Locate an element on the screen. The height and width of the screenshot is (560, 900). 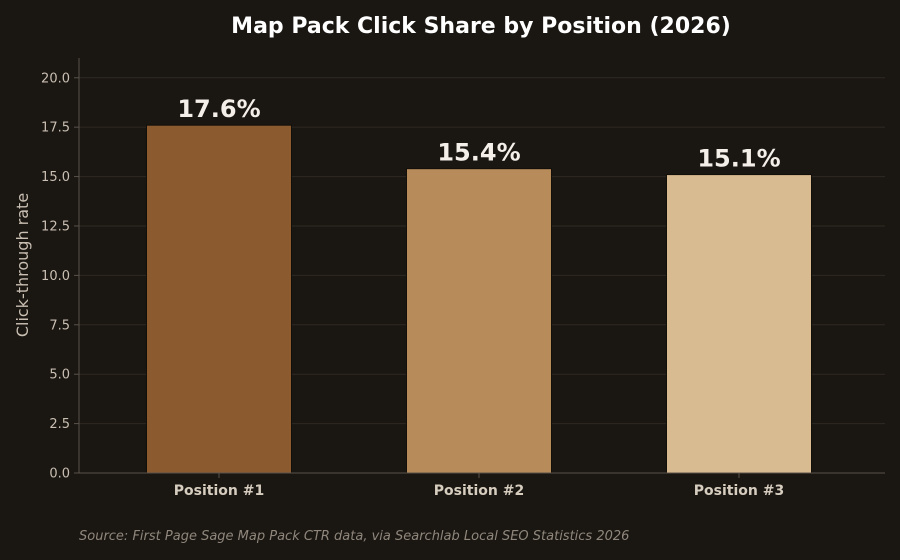
x-tick-label: Position #2 is located at coordinates (479, 491).